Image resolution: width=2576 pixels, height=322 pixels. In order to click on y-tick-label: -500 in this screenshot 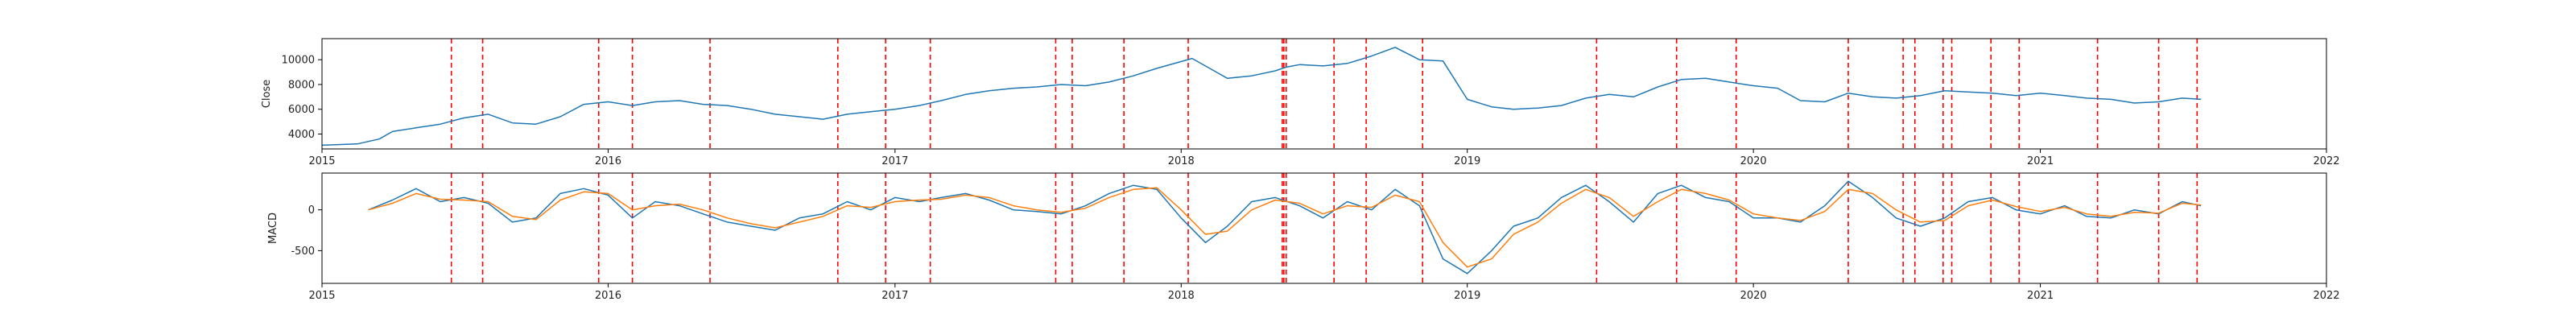, I will do `click(303, 252)`.